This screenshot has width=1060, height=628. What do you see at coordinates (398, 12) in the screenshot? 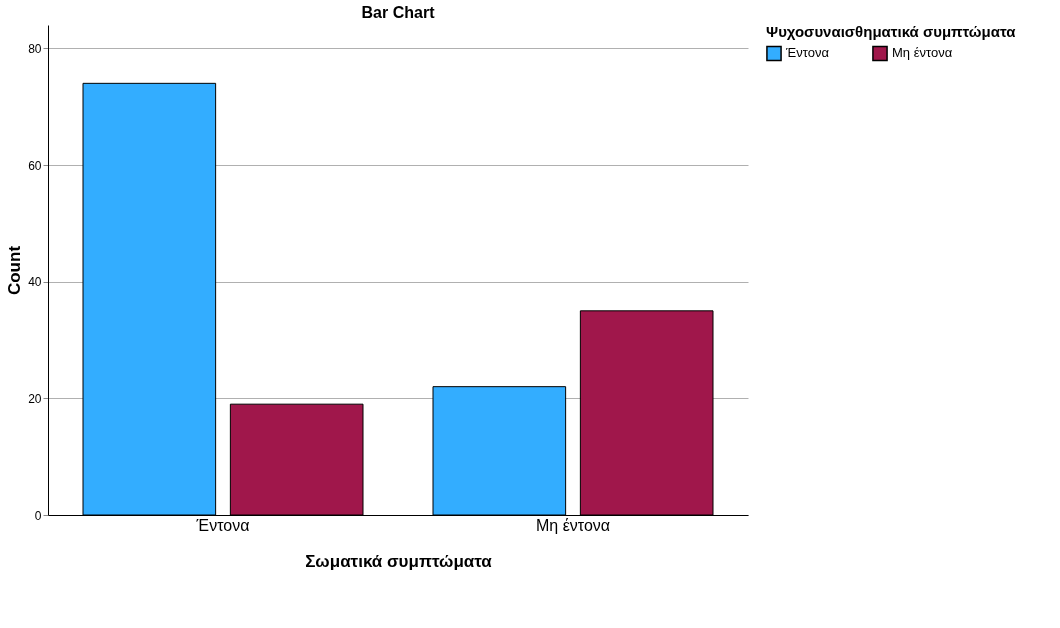
I see `chart-title: Bar Chart` at bounding box center [398, 12].